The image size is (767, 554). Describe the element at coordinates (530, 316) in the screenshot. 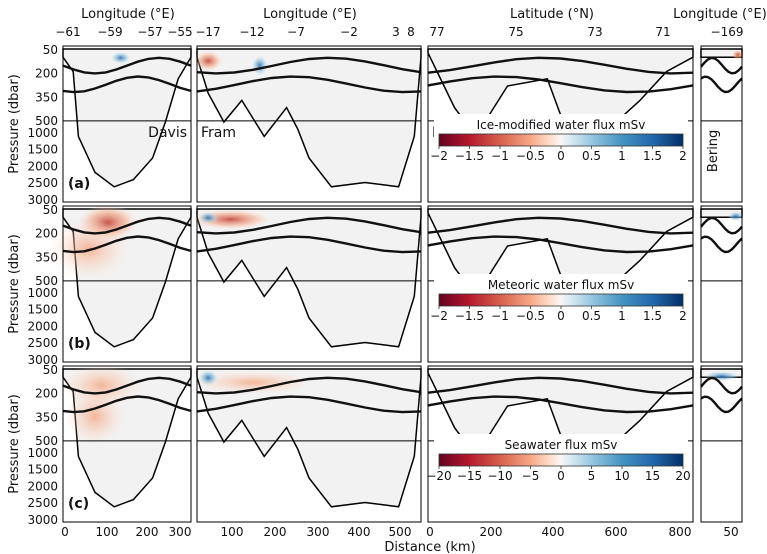

I see `colorbar-tick-label: −0.5` at that location.